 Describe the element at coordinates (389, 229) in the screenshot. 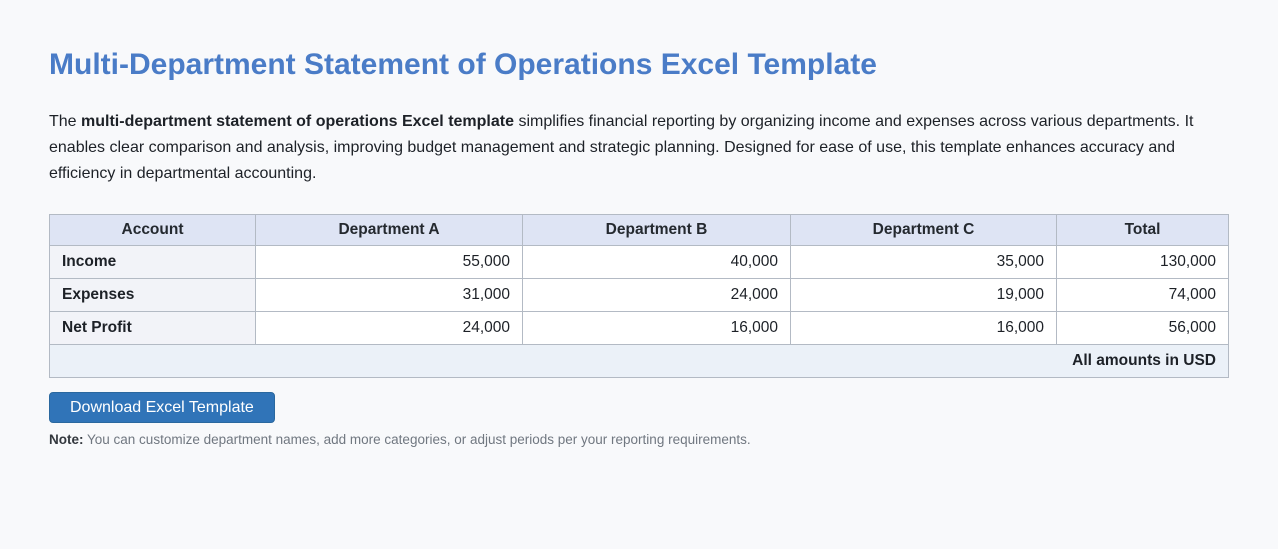

I see `column-header-department-a: Department A` at that location.